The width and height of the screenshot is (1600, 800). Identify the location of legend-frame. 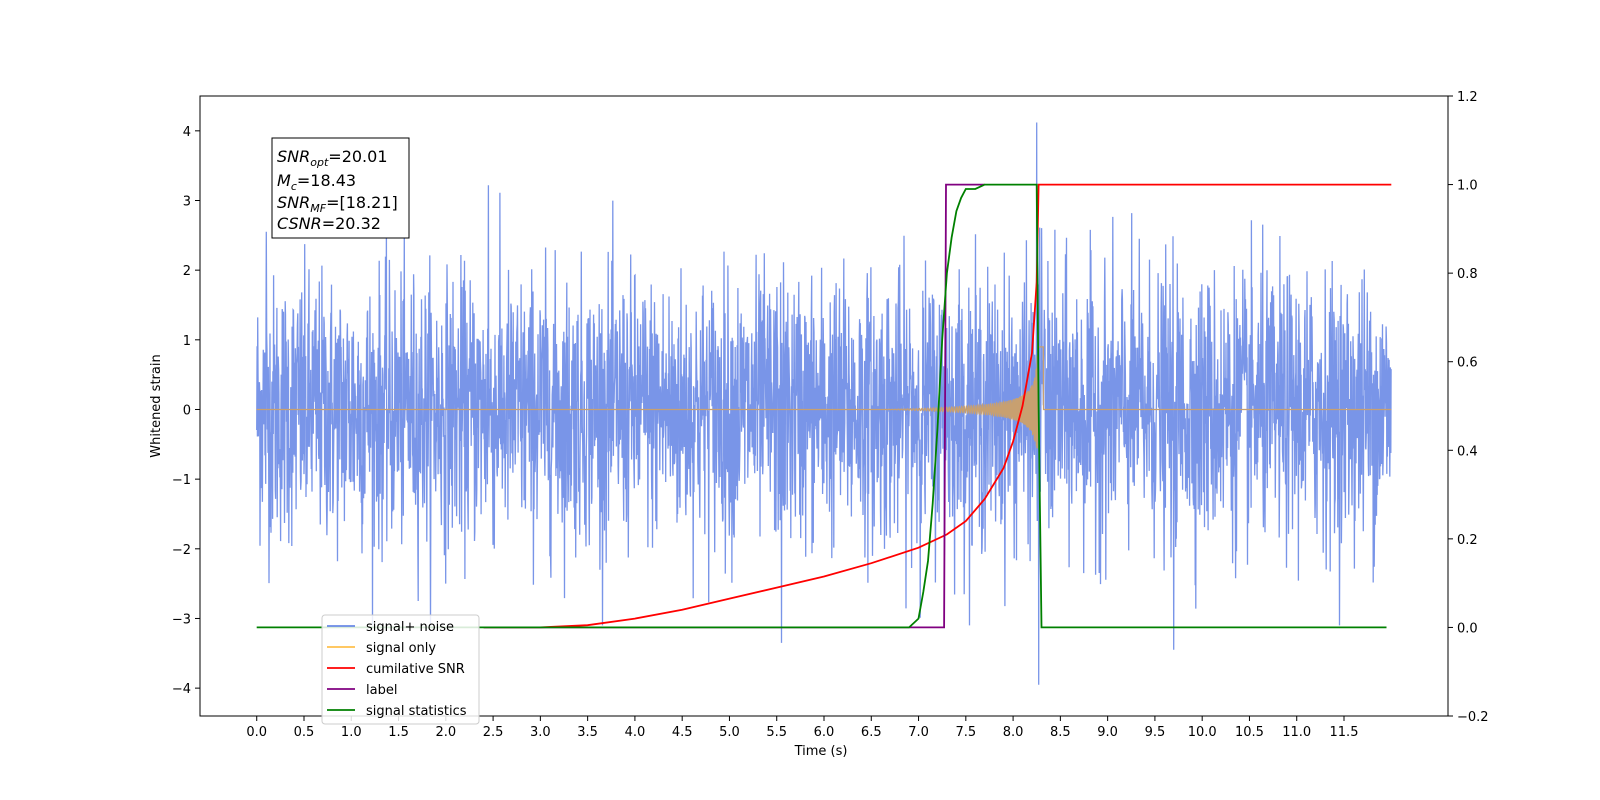
(400, 669).